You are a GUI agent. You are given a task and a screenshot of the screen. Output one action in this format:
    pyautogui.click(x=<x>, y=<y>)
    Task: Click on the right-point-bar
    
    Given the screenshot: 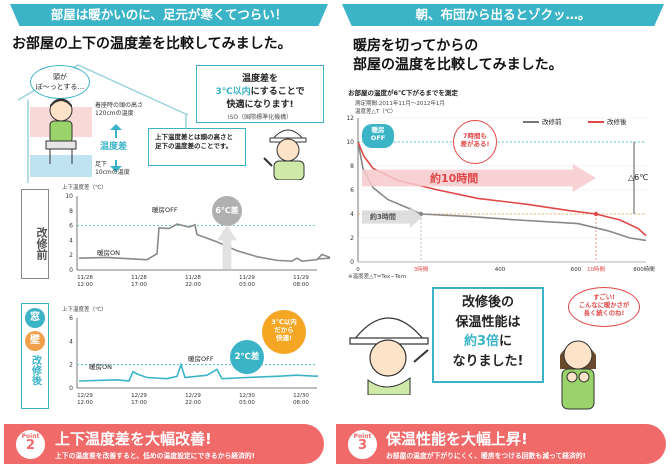 What is the action you would take?
    pyautogui.click(x=501, y=444)
    